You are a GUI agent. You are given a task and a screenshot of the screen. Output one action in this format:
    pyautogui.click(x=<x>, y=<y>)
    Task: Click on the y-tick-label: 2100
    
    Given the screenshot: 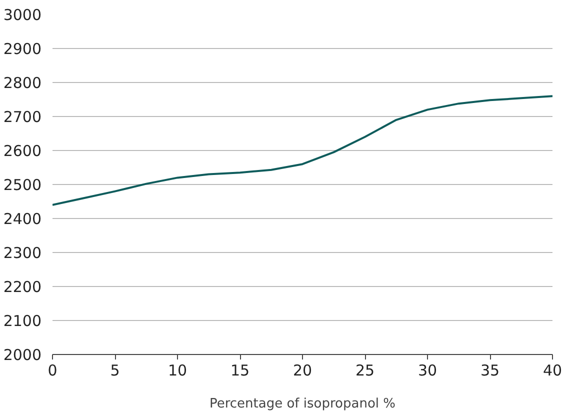 What is the action you would take?
    pyautogui.click(x=22, y=321)
    